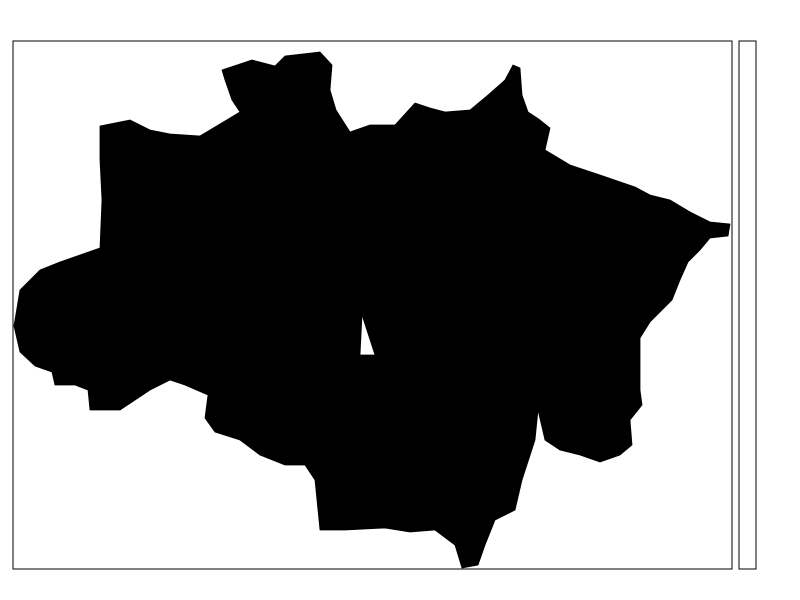 This screenshot has width=800, height=600. What do you see at coordinates (419, 461) in the screenshot?
I see `state-MT` at bounding box center [419, 461].